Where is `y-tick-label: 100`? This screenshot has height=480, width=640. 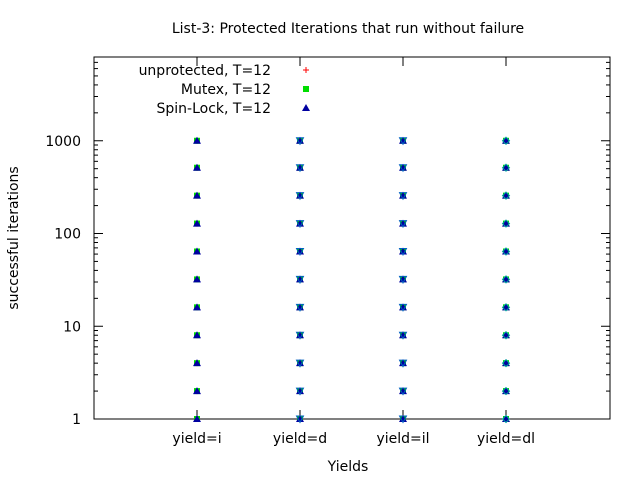
y-tick-label: 100 is located at coordinates (67, 235).